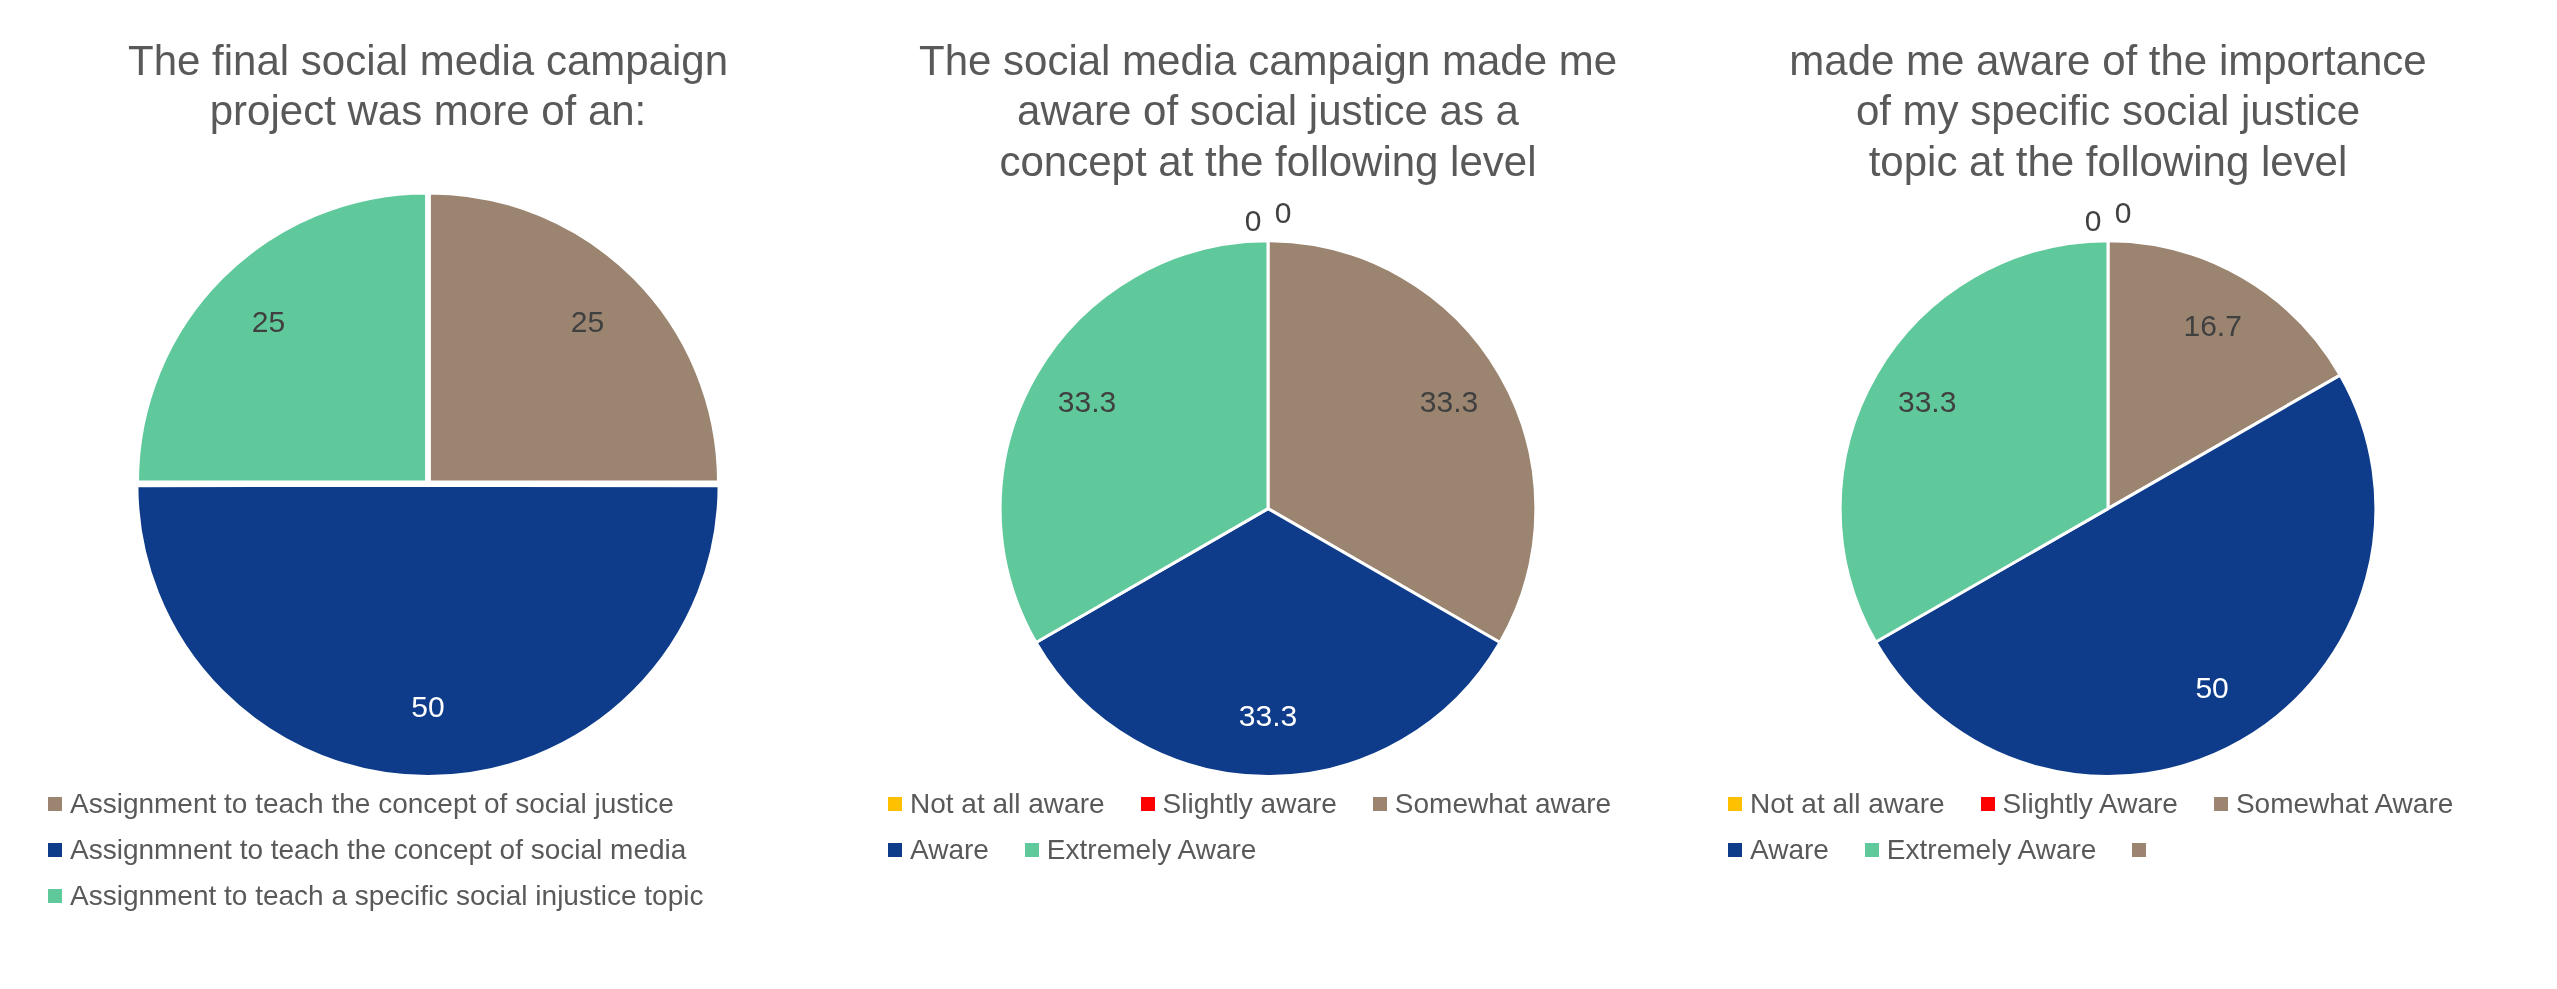 This screenshot has height=989, width=2557. Describe the element at coordinates (1503, 804) in the screenshot. I see `legend-label: Somewhat aware` at that location.